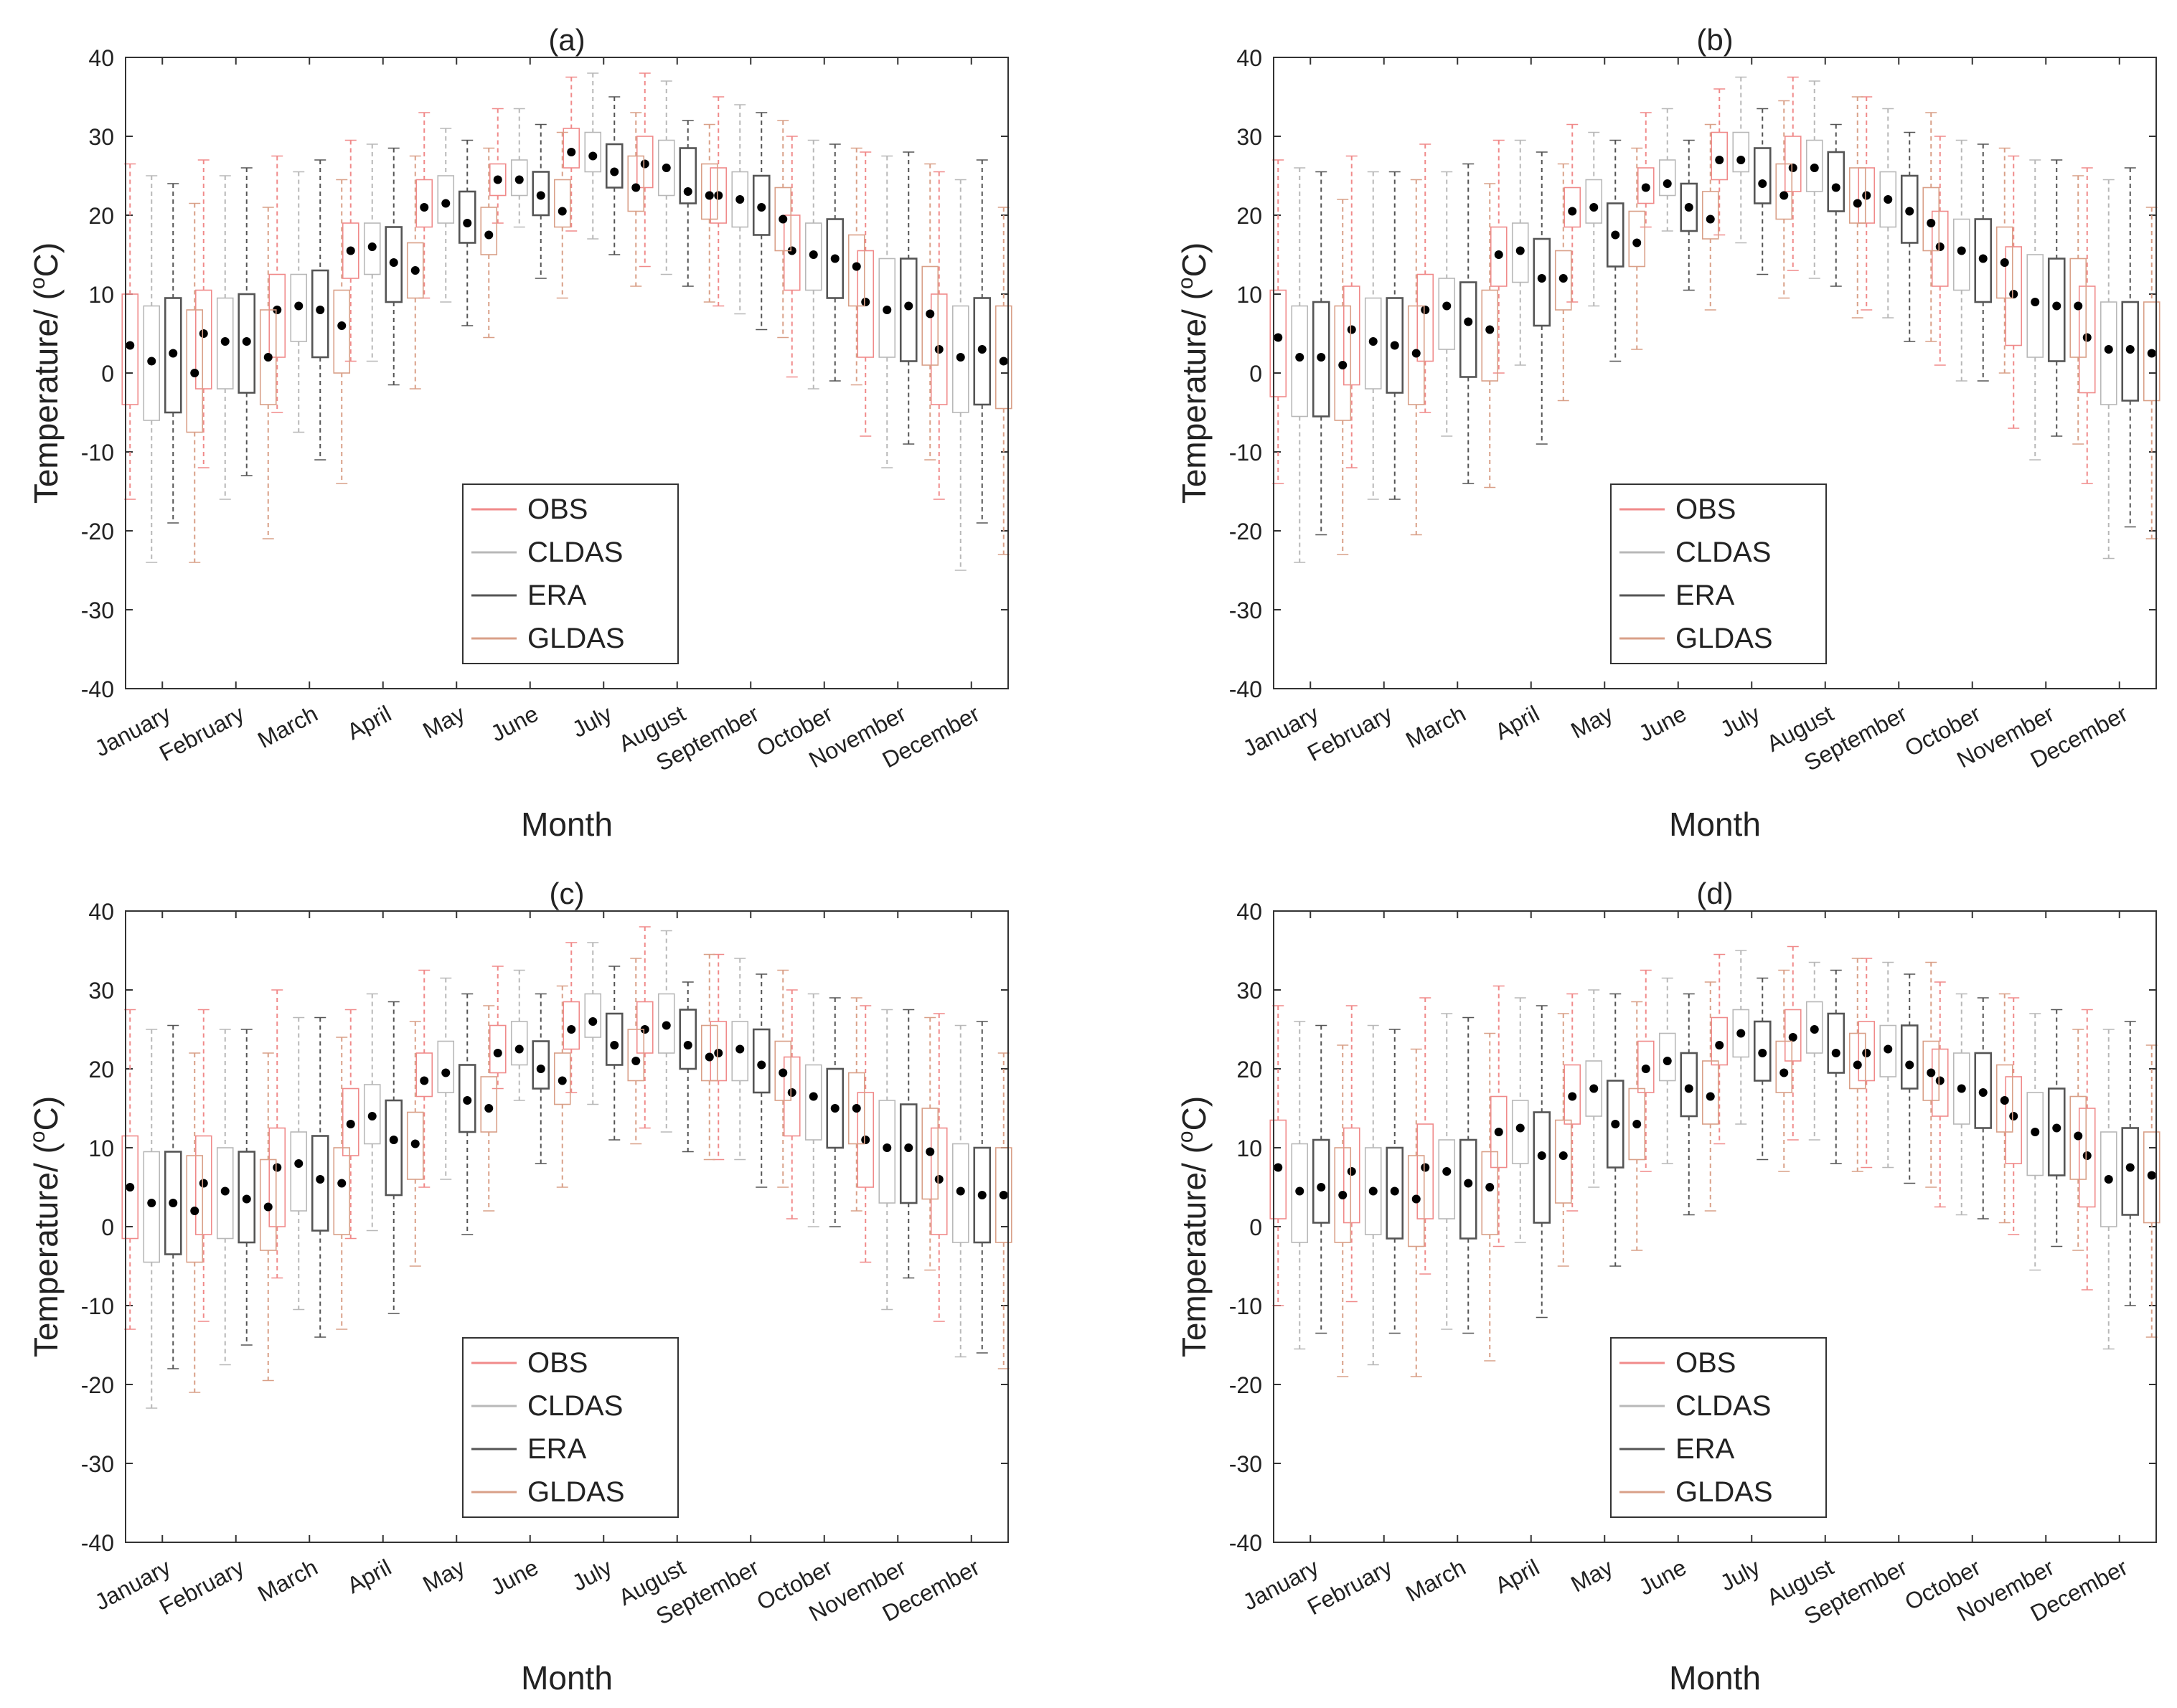 The height and width of the screenshot is (1708, 2177). I want to click on x-tick-label: July, so click(1740, 1575).